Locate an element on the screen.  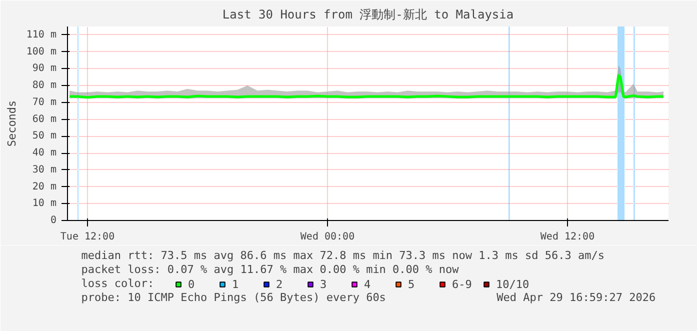
legend-label: 3 is located at coordinates (324, 284).